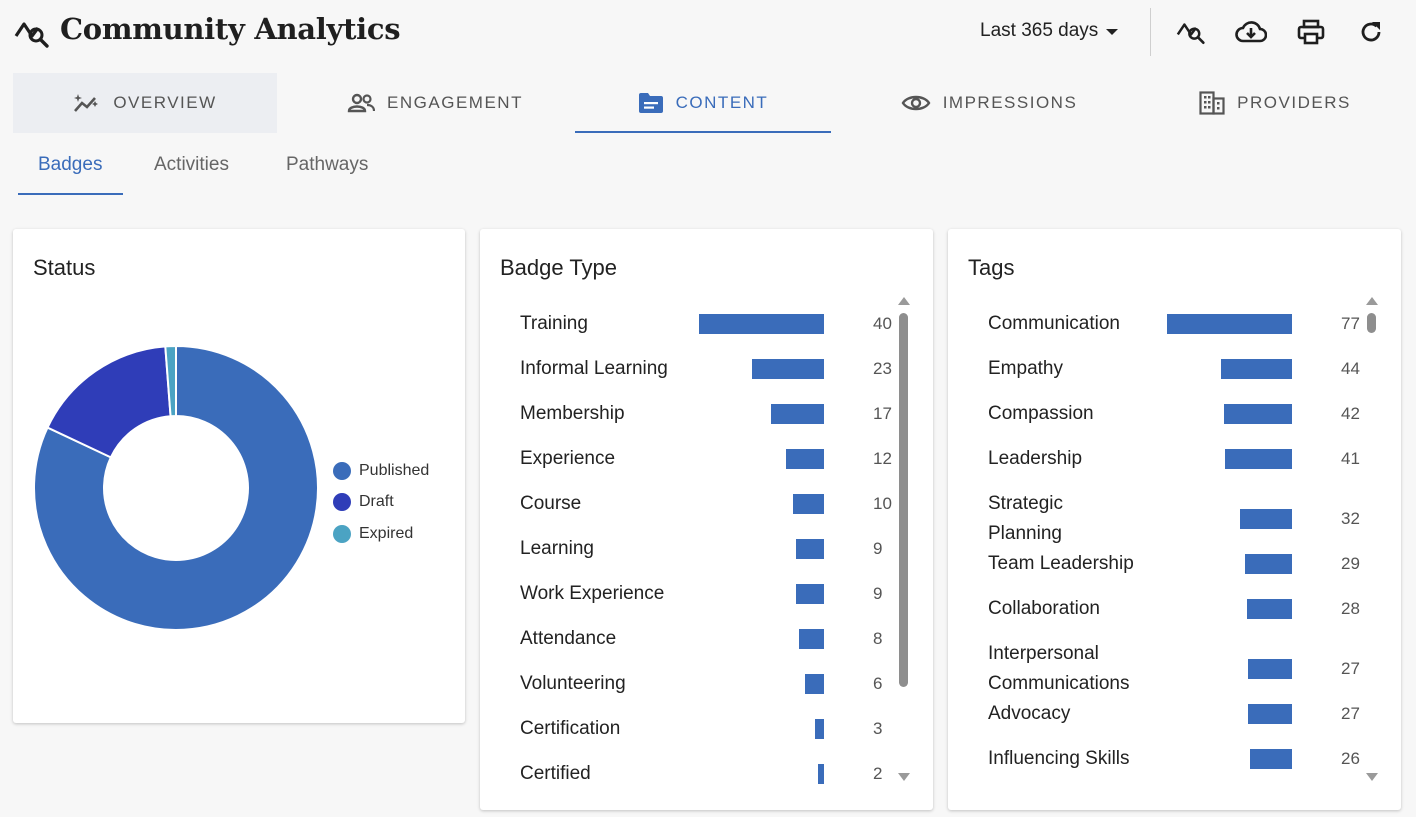  I want to click on item-count: 41, so click(1350, 458).